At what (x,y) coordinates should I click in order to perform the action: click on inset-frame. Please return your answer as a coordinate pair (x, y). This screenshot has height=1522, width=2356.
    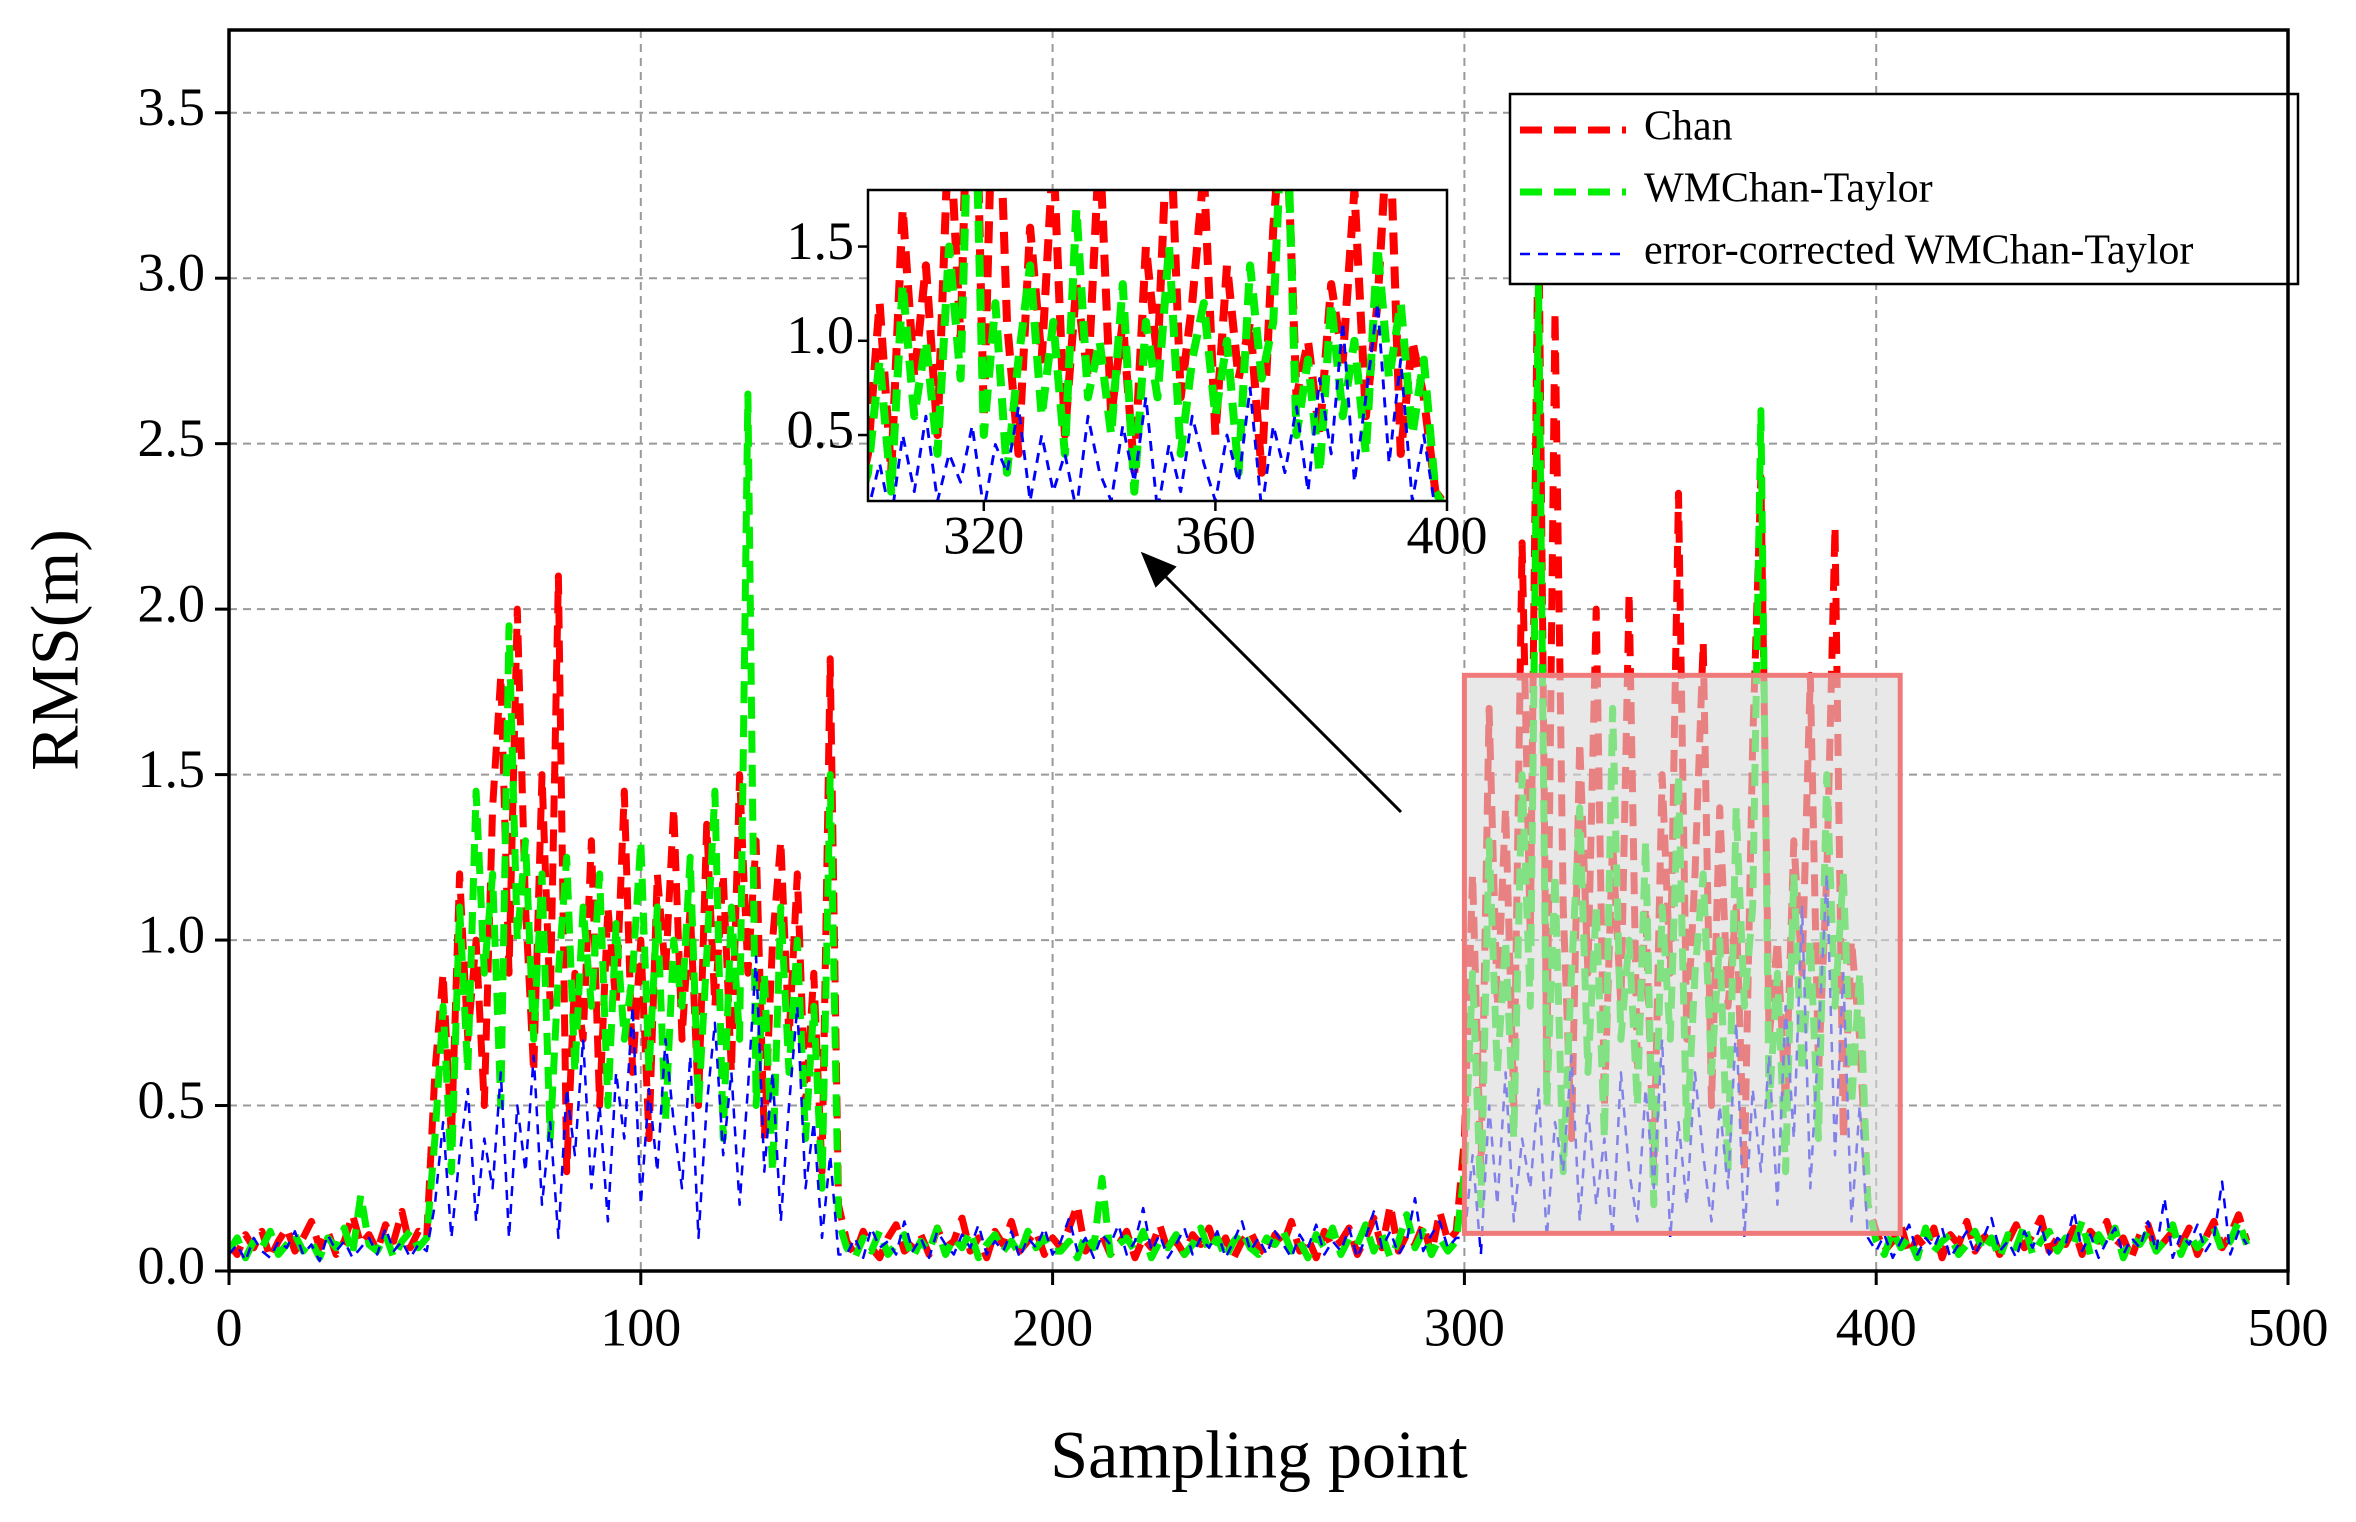
    Looking at the image, I should click on (1157, 345).